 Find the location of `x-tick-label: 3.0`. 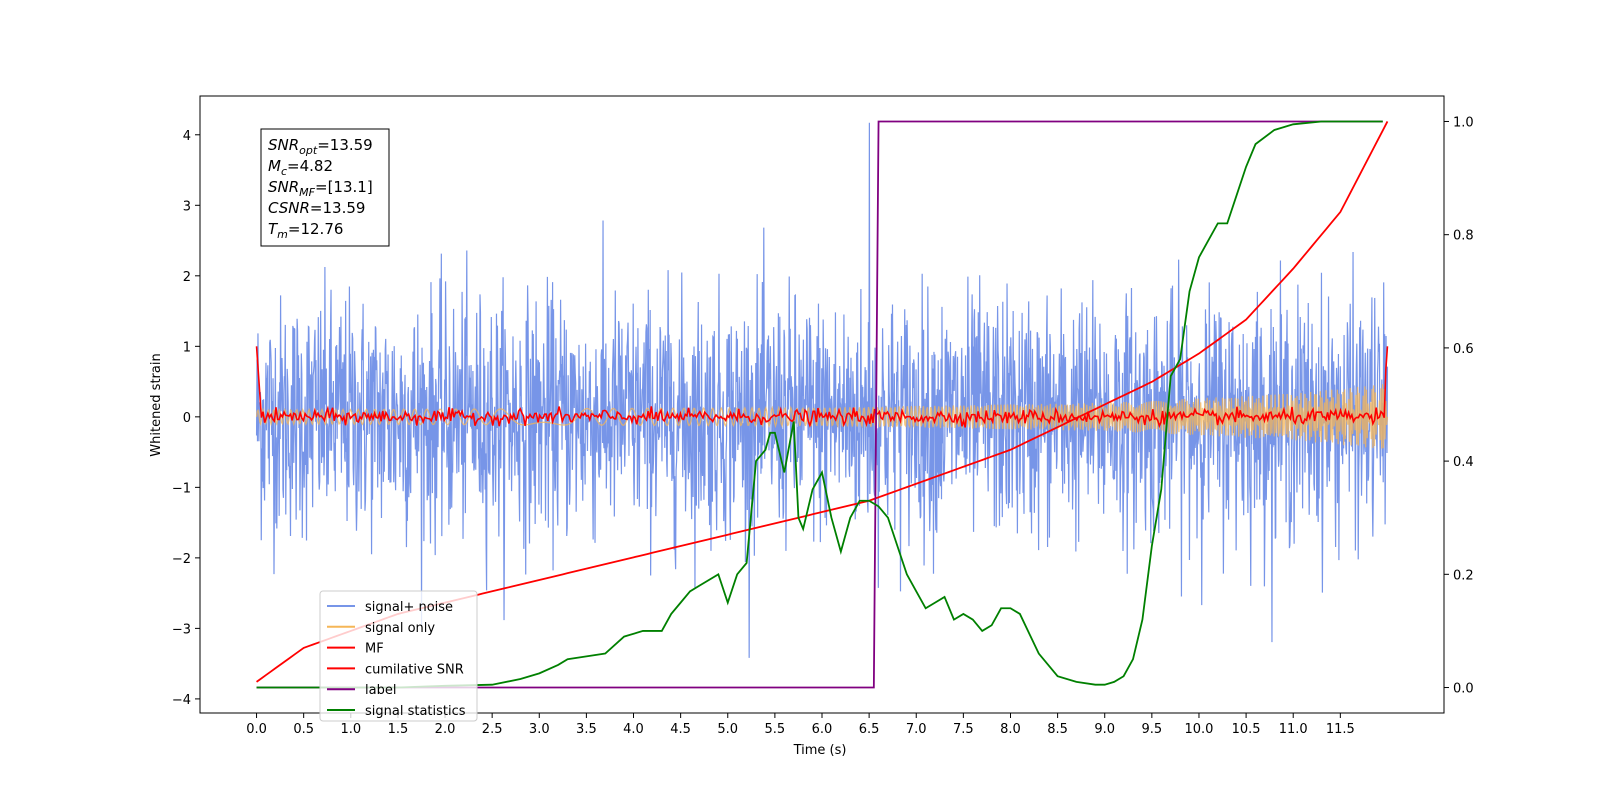

x-tick-label: 3.0 is located at coordinates (539, 729).